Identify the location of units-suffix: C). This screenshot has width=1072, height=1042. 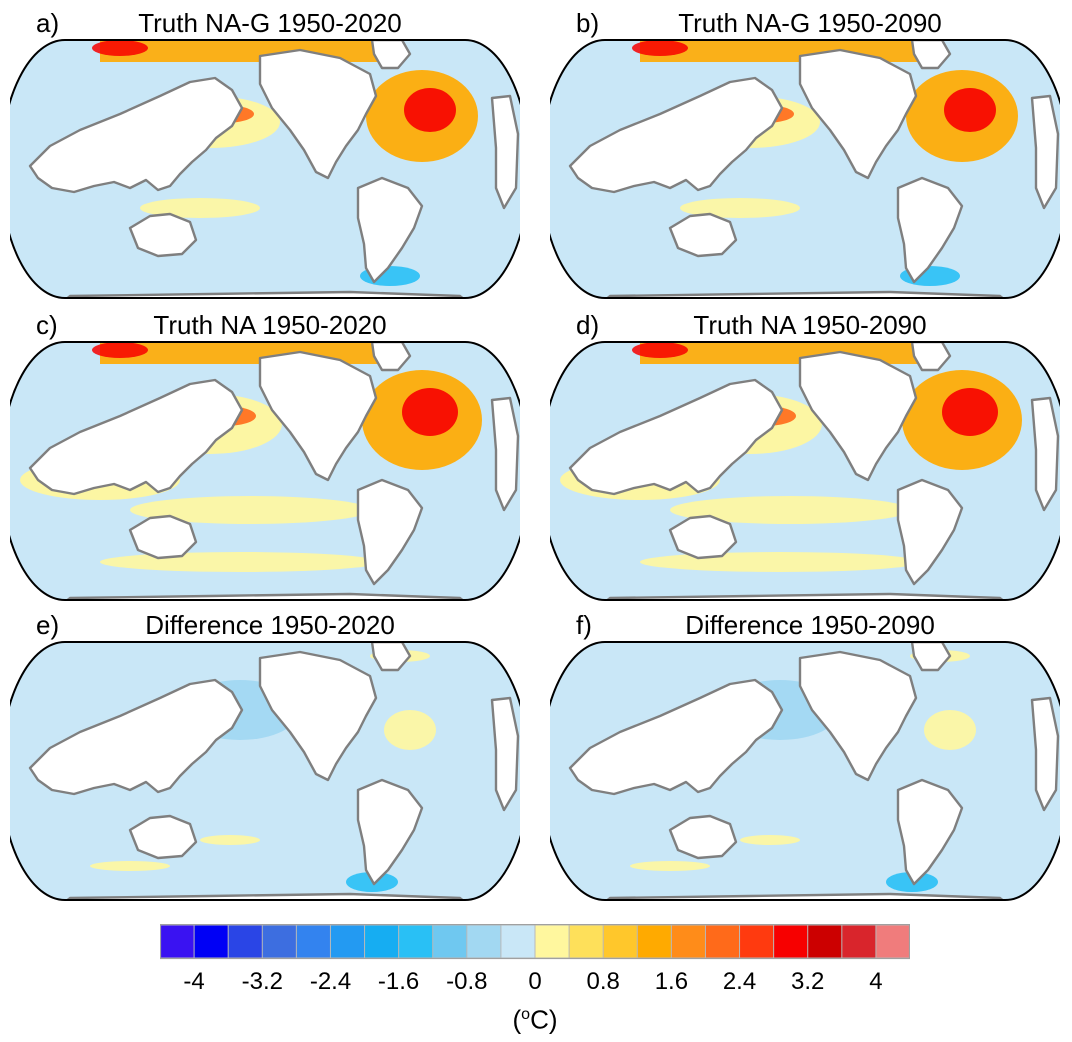
(544, 1019).